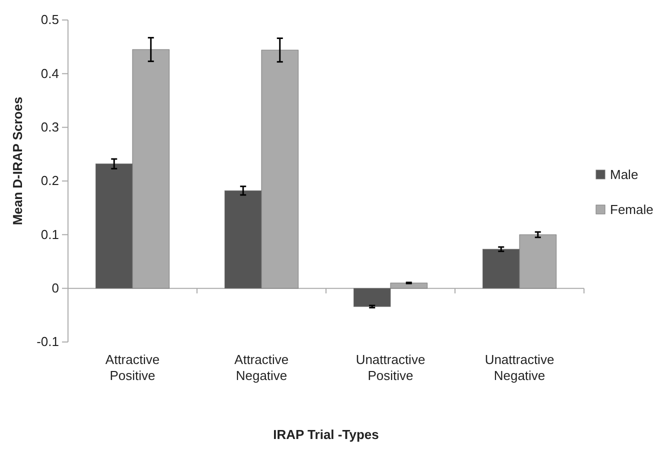  Describe the element at coordinates (49, 20) in the screenshot. I see `y-tick-label: 0.5` at that location.